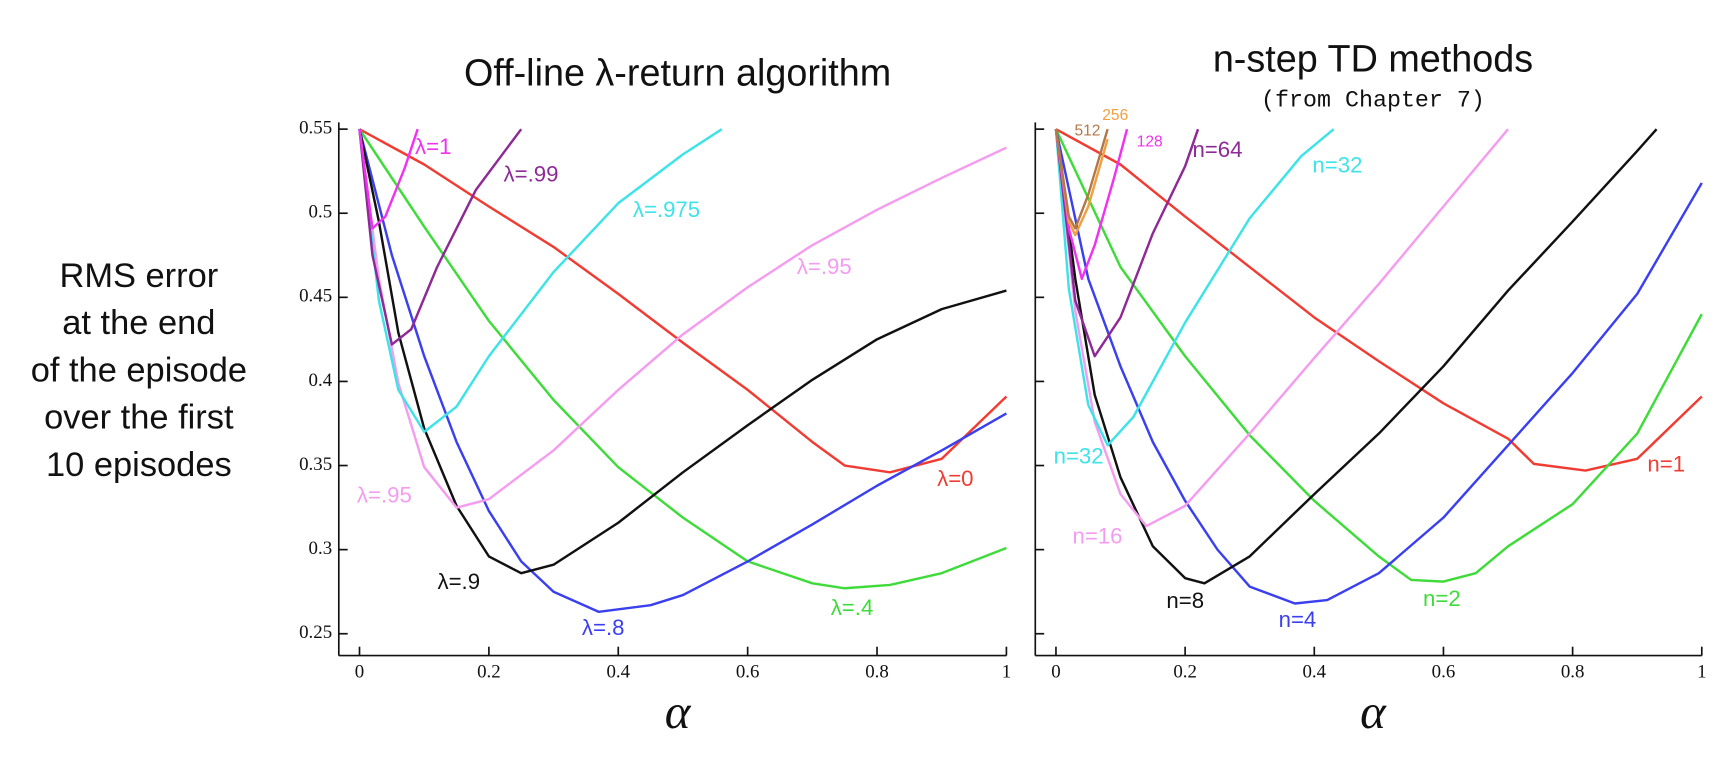 The image size is (1734, 758). What do you see at coordinates (603, 627) in the screenshot?
I see `series-label: λ=.8` at bounding box center [603, 627].